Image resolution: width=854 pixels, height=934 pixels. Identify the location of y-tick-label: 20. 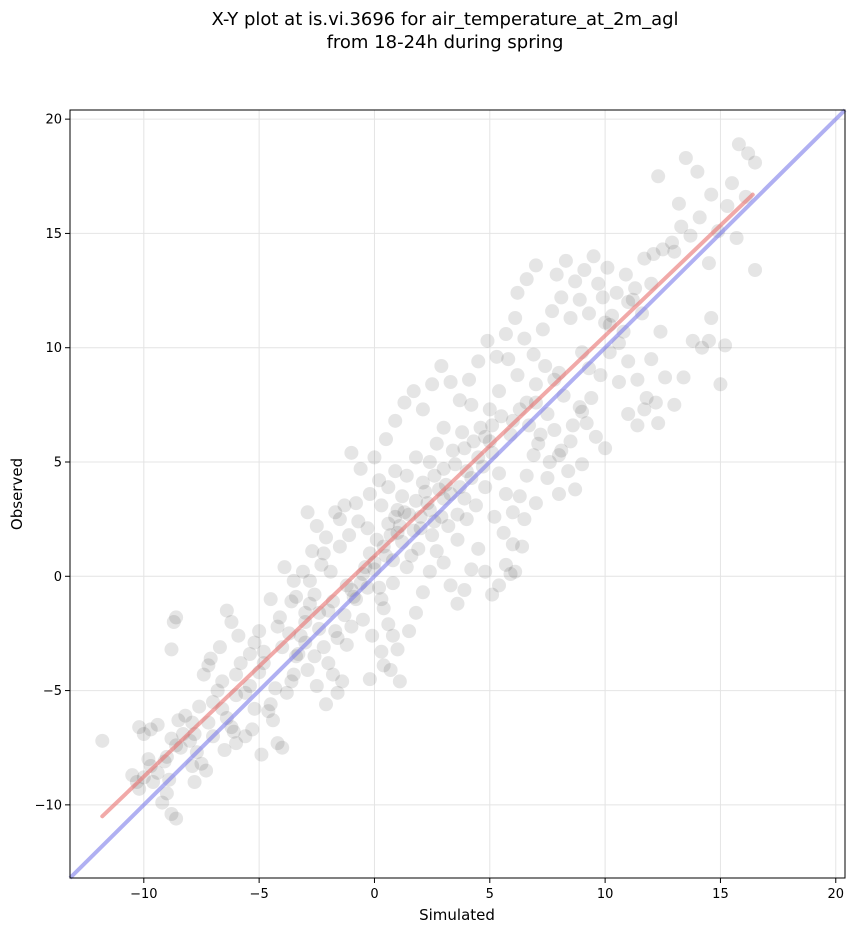
(53, 120).